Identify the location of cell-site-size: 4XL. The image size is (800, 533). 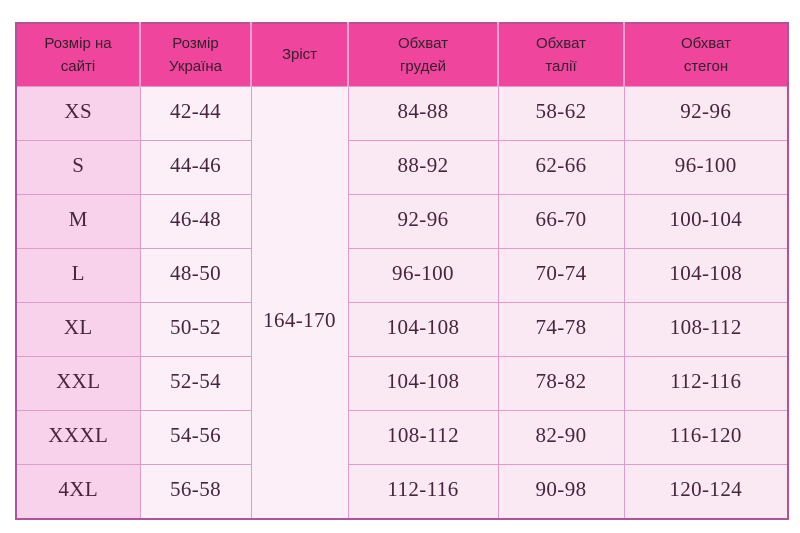
(78, 492).